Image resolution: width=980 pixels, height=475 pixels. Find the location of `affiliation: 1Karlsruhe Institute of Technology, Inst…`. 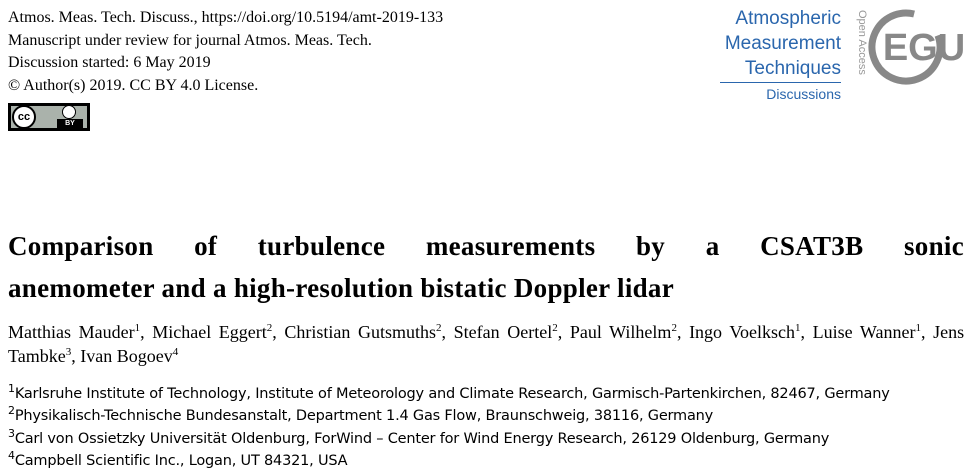

affiliation: 1Karlsruhe Institute of Technology, Inst… is located at coordinates (449, 394).